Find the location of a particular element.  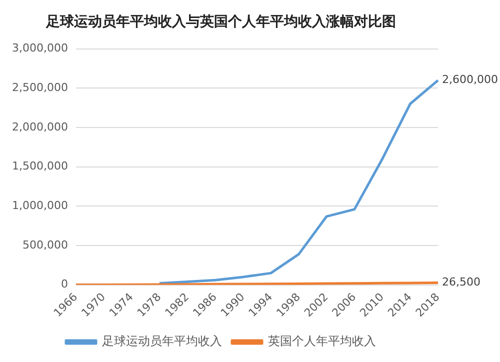

legend-label: 英国个人年平均收入 is located at coordinates (322, 341).